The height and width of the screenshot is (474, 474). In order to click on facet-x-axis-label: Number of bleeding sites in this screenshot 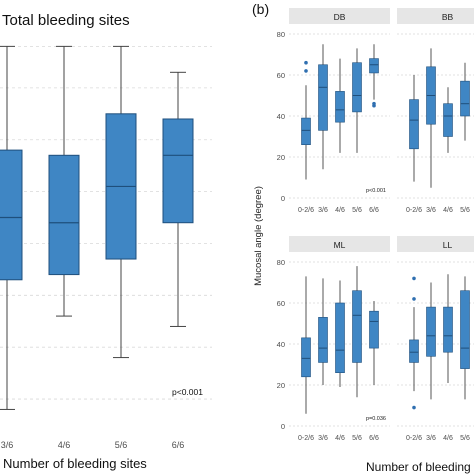, I will do `click(420, 467)`.